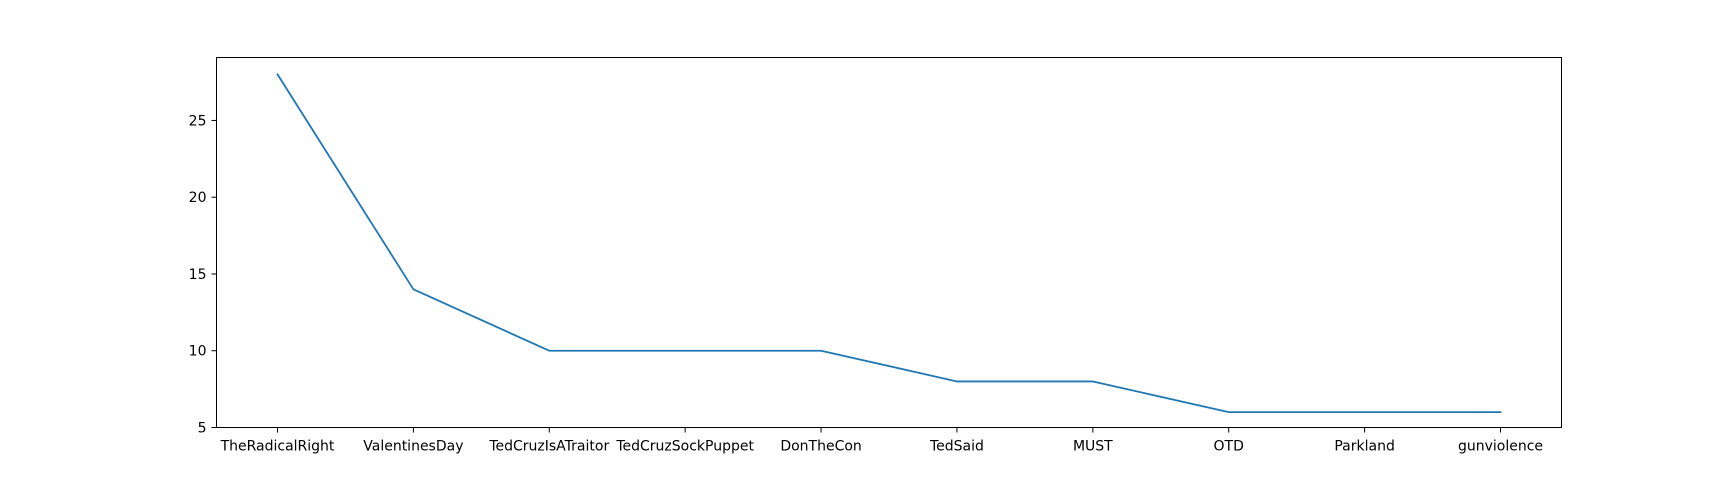  What do you see at coordinates (277, 447) in the screenshot?
I see `x-tick-label: TheRadicalRight` at bounding box center [277, 447].